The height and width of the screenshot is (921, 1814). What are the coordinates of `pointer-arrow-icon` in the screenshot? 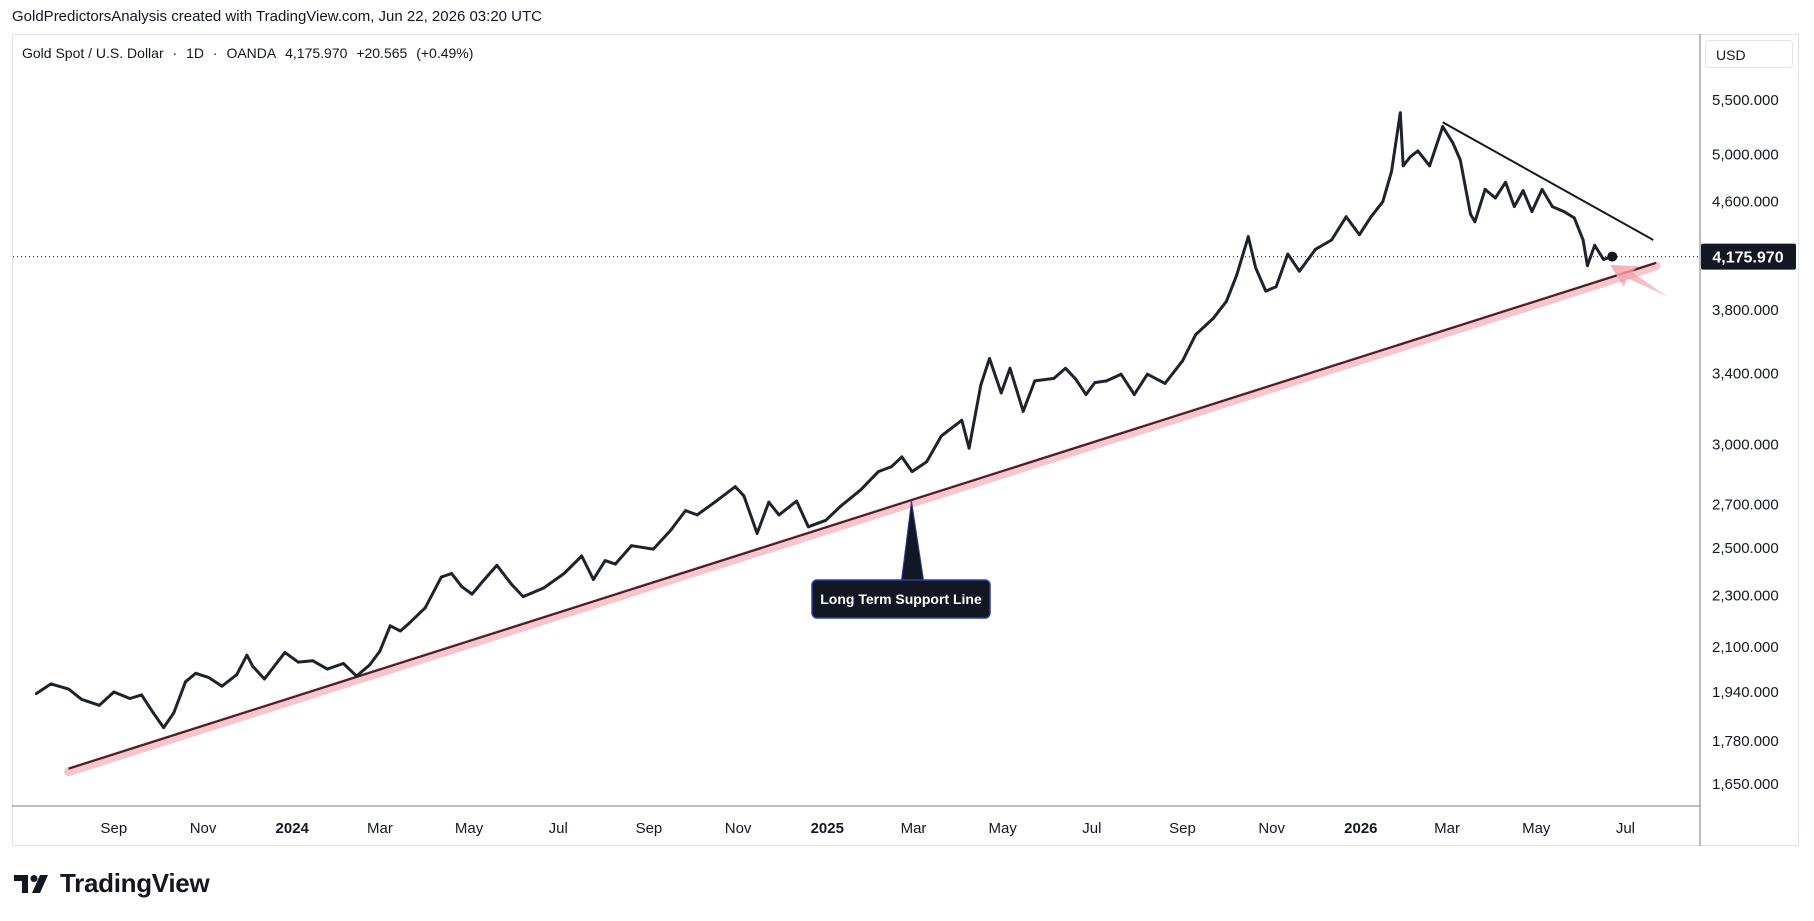 It's located at (1639, 281).